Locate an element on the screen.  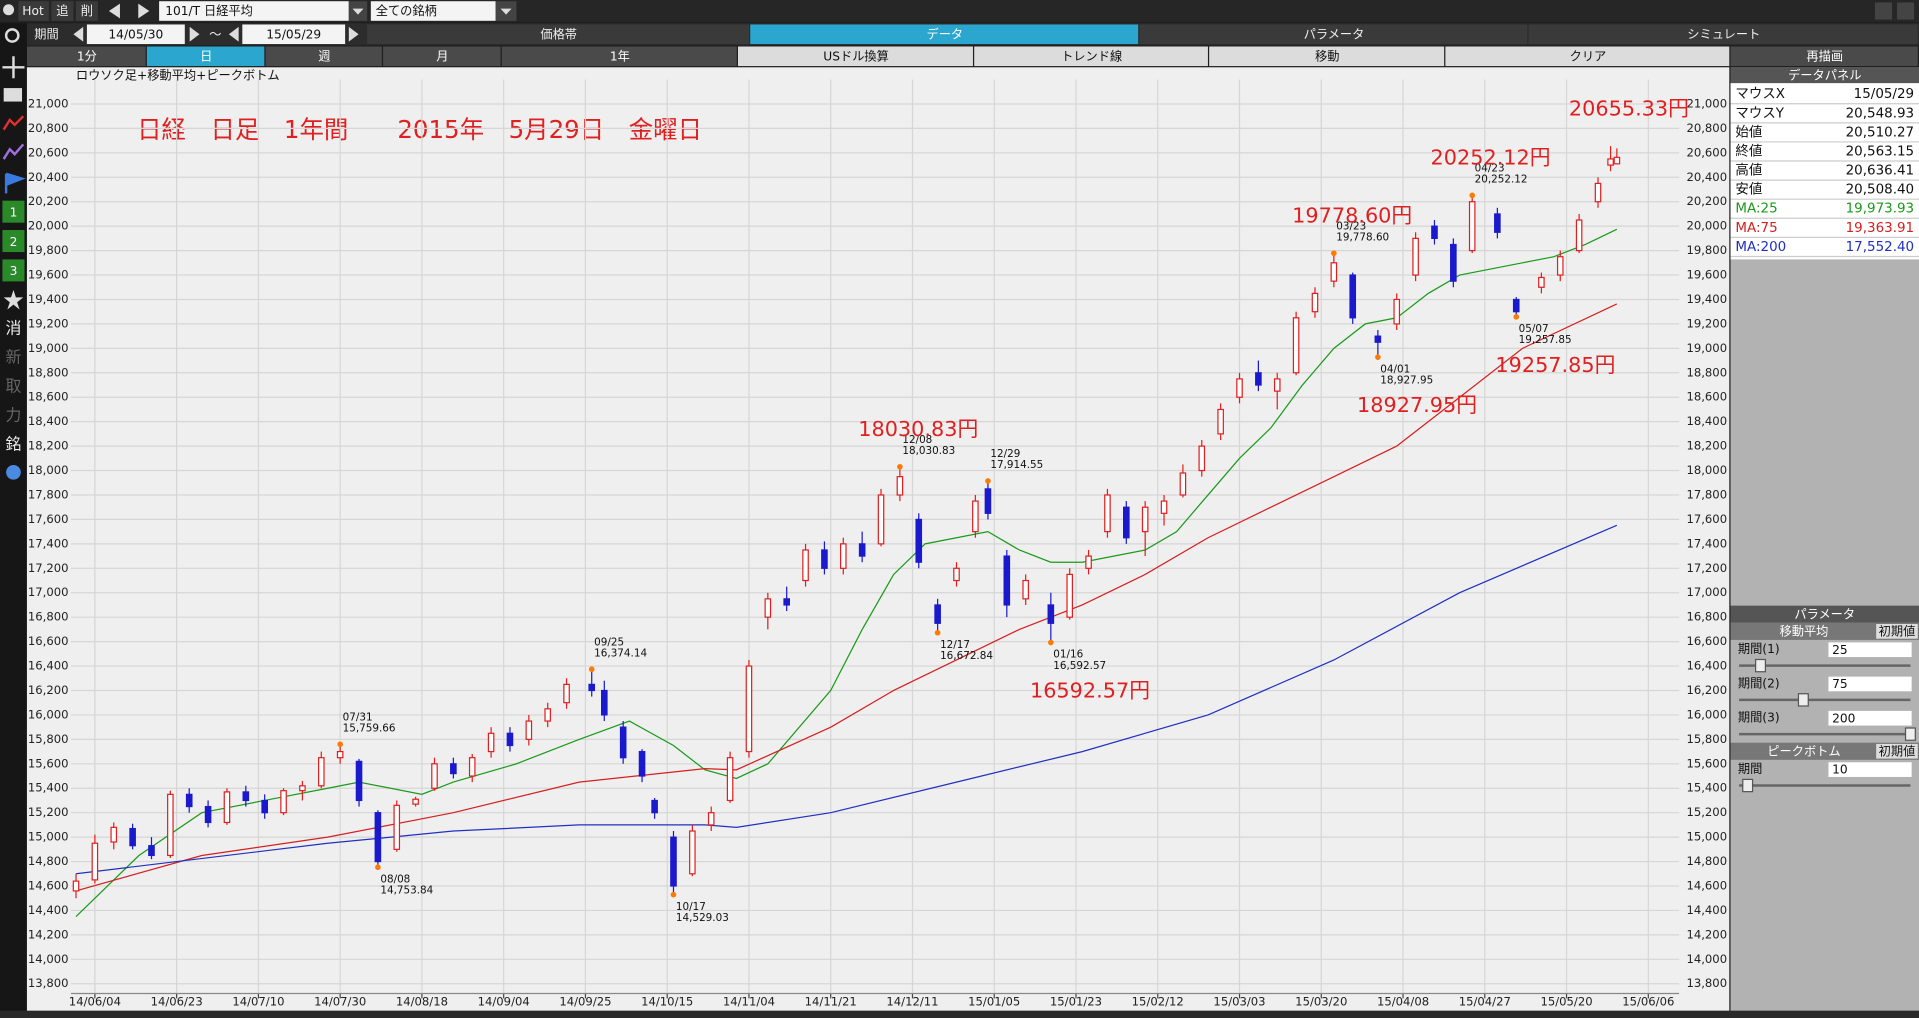
trend-icon is located at coordinates (13, 151).